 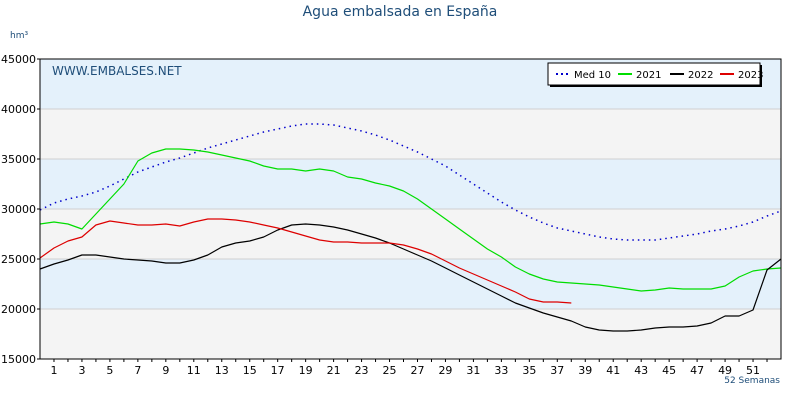 What do you see at coordinates (473, 370) in the screenshot?
I see `x-tick-label: 31` at bounding box center [473, 370].